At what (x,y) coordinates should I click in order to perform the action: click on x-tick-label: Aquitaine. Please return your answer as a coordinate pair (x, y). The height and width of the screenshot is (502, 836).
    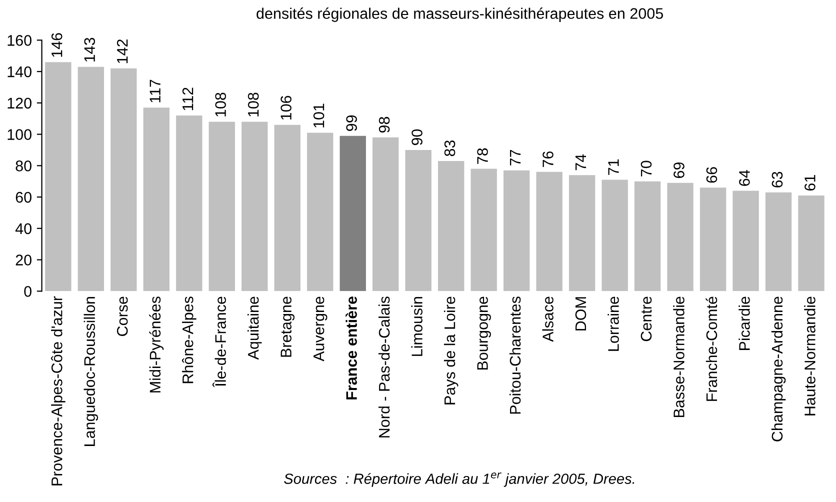
    Looking at the image, I should click on (255, 328).